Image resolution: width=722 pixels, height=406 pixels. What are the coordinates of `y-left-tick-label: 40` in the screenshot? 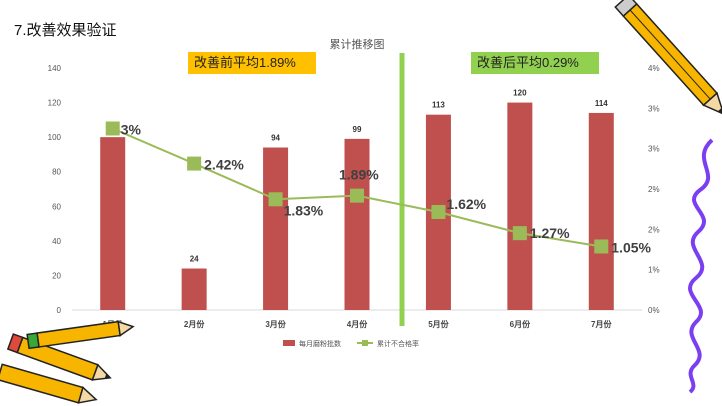 It's located at (56, 241).